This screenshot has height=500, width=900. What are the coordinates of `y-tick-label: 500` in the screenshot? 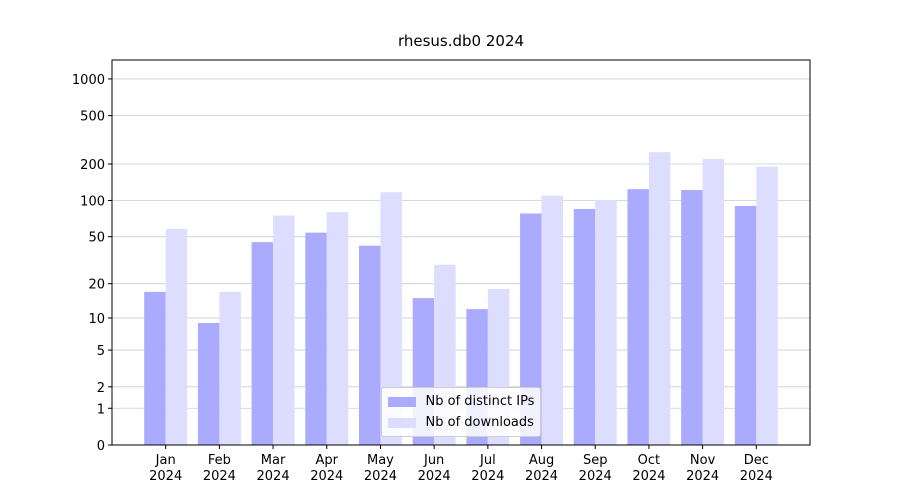 It's located at (92, 117).